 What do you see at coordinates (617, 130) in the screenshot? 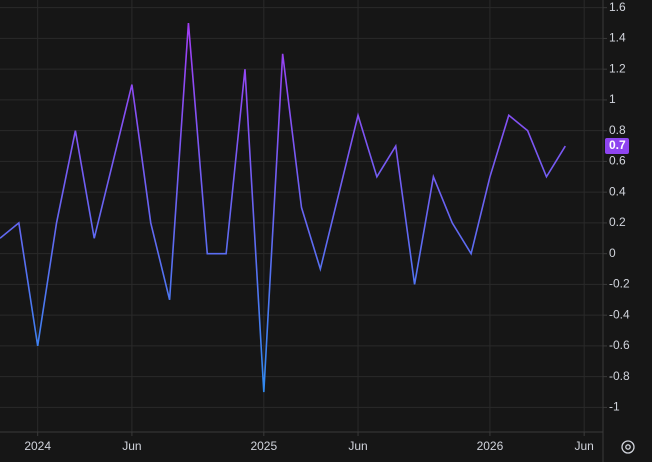
I see `y-tick-label: 0.8` at bounding box center [617, 130].